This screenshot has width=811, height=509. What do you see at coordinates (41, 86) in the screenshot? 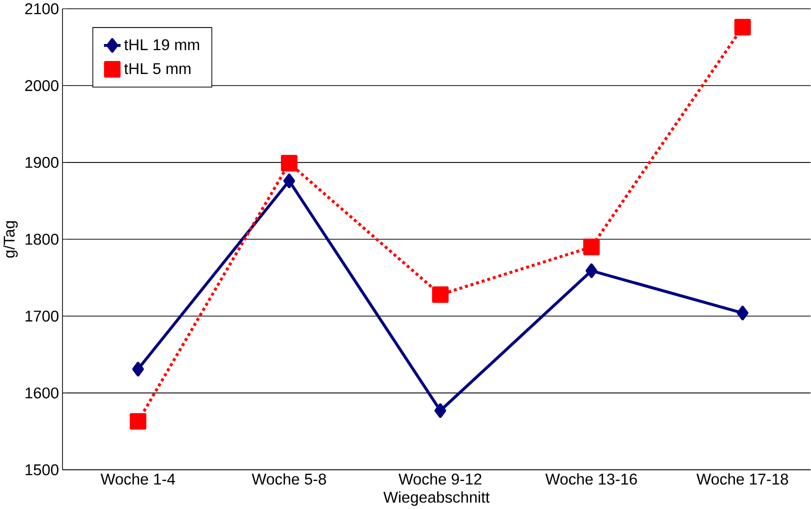
I see `y-tick-label: 2000` at bounding box center [41, 86].